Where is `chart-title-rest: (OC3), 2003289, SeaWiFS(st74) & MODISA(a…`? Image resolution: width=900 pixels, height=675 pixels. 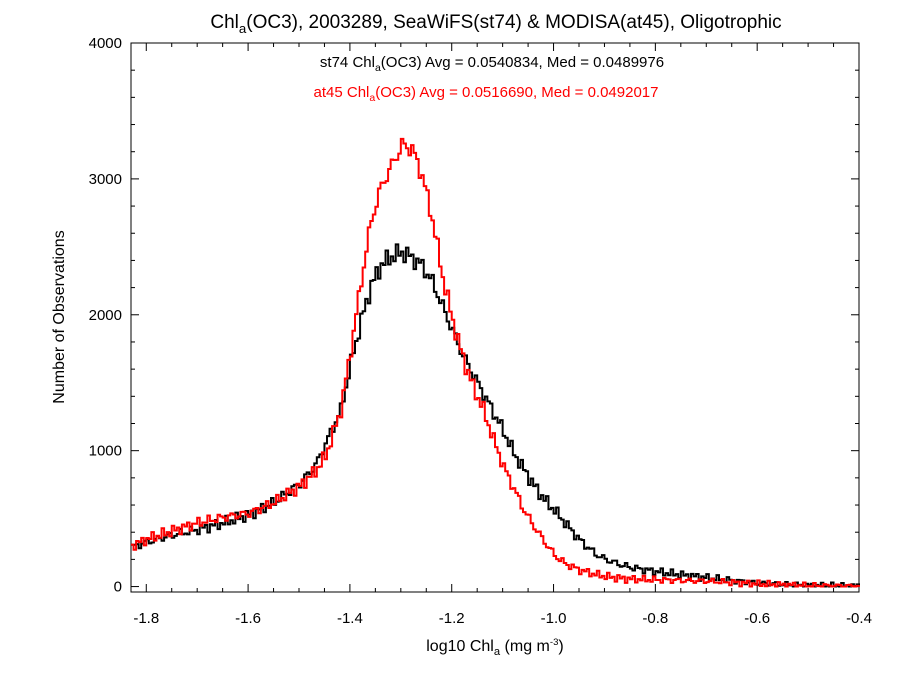
chart-title-rest: (OC3), 2003289, SeaWiFS(st74) & MODISA(a… is located at coordinates (513, 22).